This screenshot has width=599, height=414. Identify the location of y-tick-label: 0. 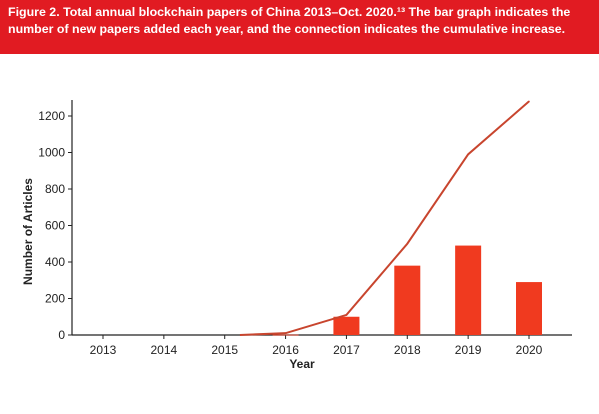
(61, 335).